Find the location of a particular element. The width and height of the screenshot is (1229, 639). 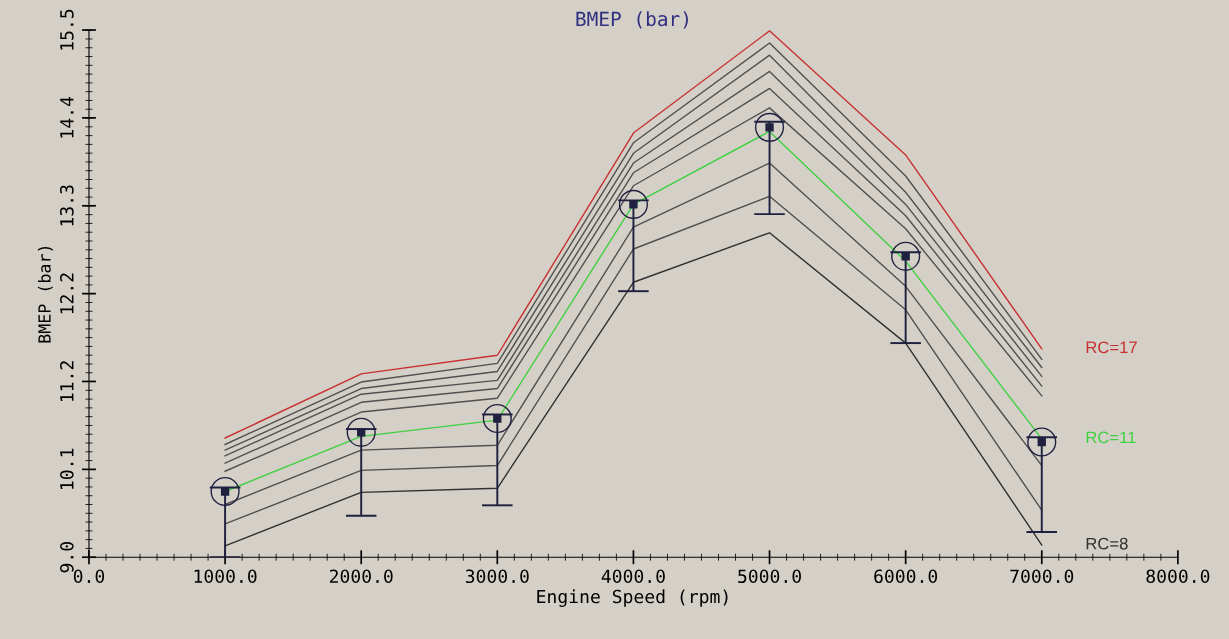

x-tick-label: 5000.0 is located at coordinates (769, 576).